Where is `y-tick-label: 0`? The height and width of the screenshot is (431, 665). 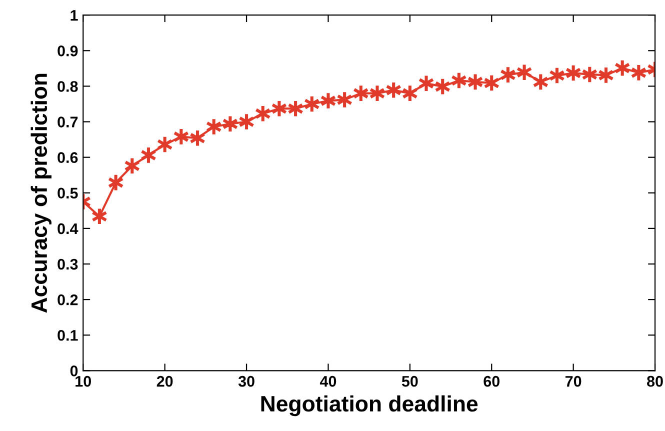 y-tick-label: 0 is located at coordinates (74, 371).